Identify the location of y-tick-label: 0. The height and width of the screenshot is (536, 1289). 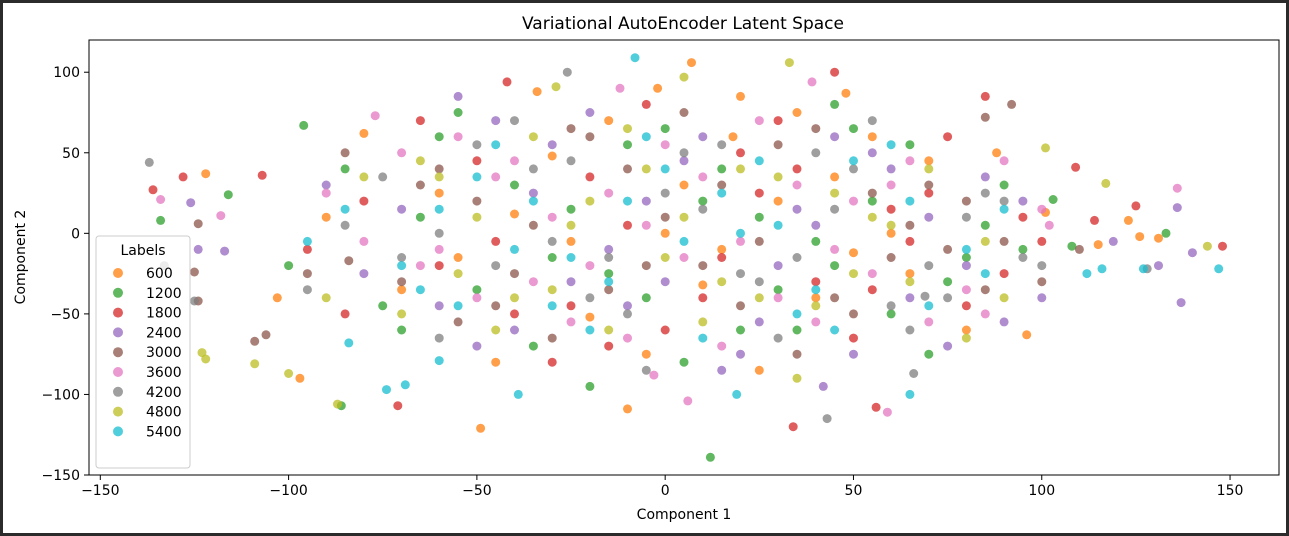
(75, 234).